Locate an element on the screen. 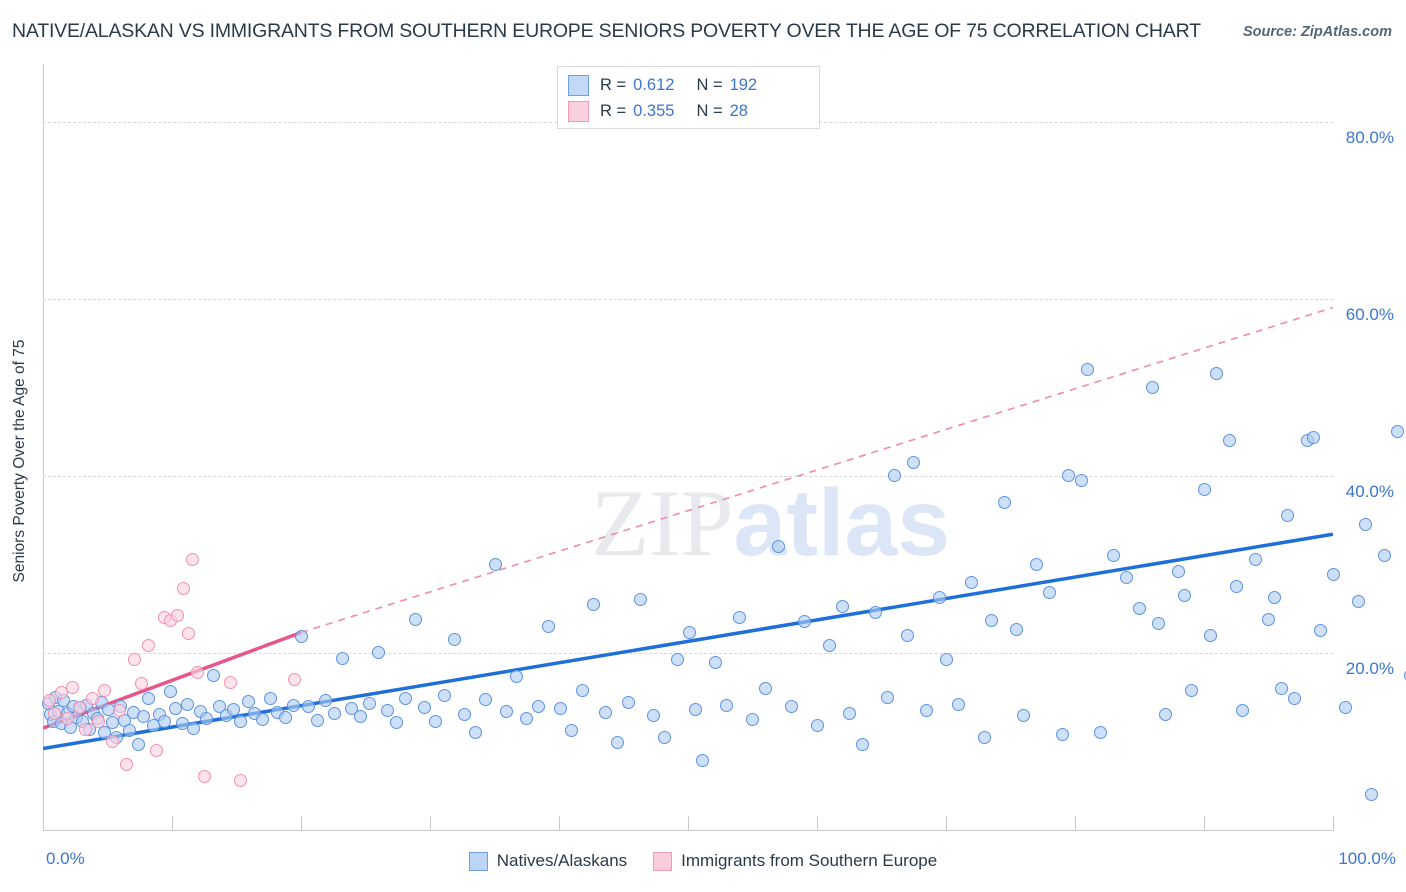 The height and width of the screenshot is (892, 1406). legend-r-label-pink: R = is located at coordinates (613, 110).